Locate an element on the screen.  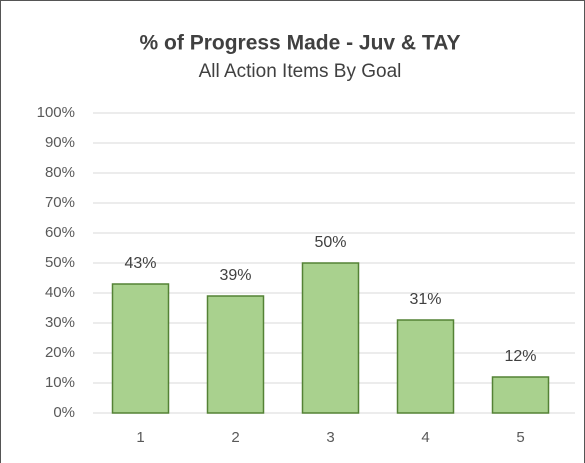
x-tick-label: 5 is located at coordinates (520, 437).